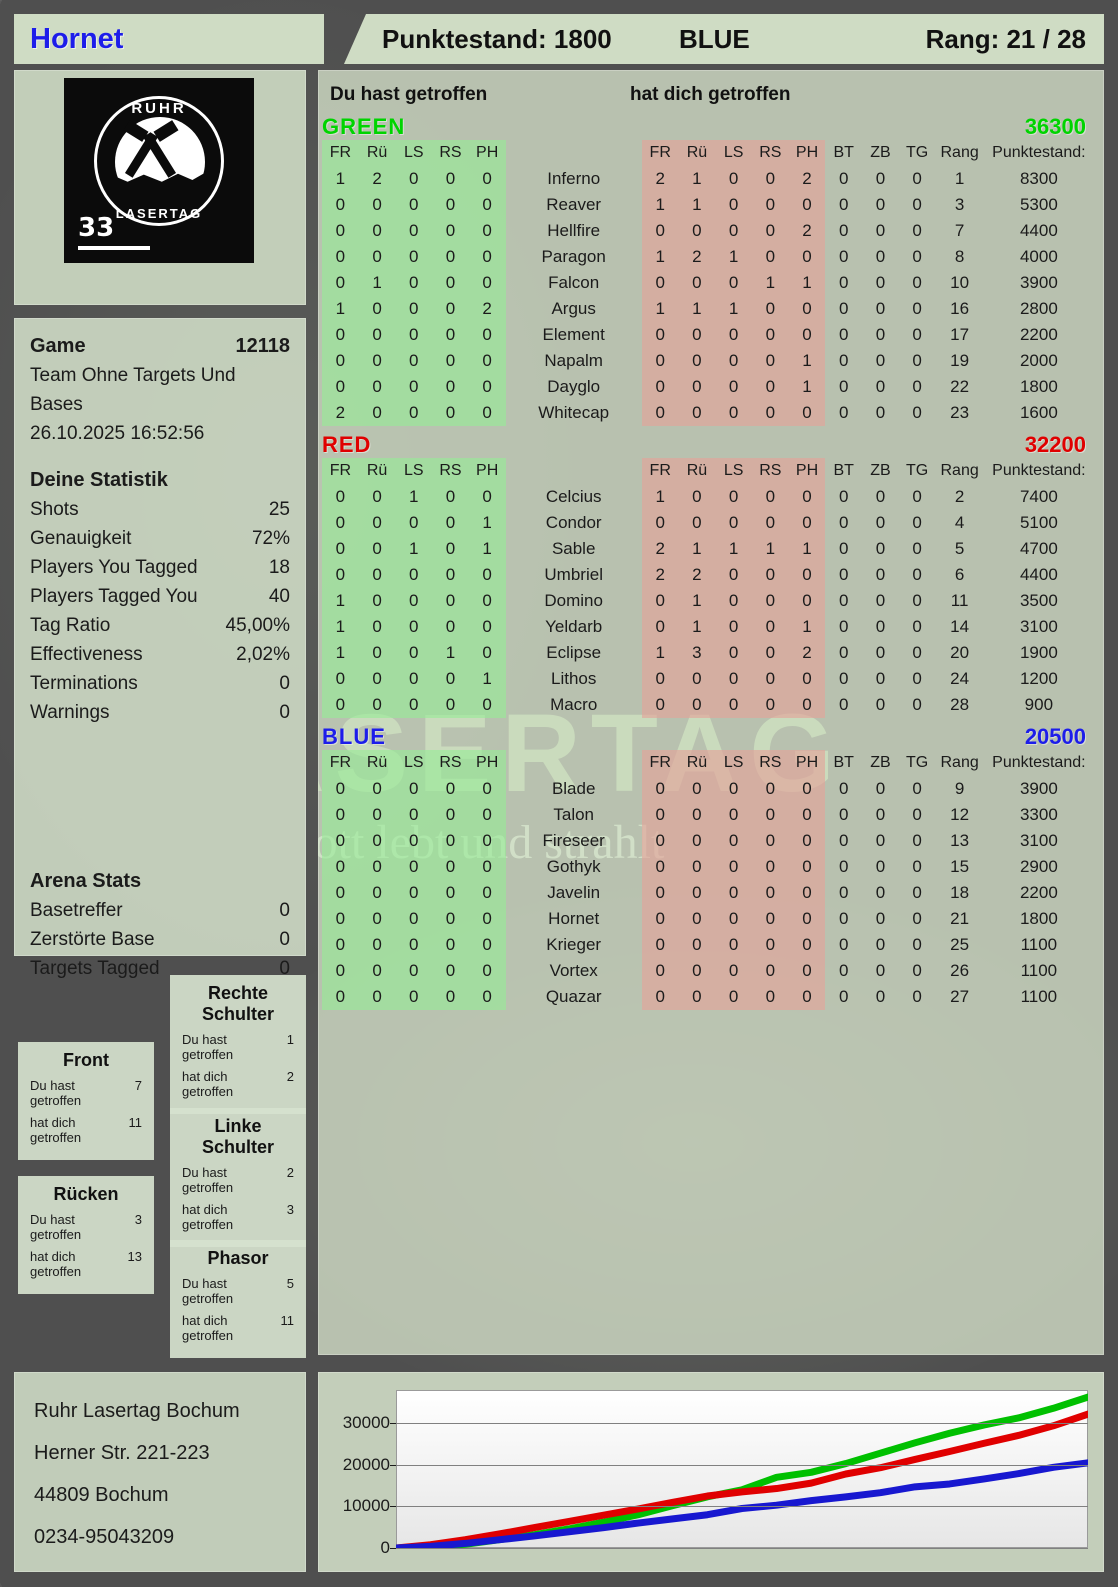  What do you see at coordinates (959, 788) in the screenshot?
I see `cell-rang: 9` at bounding box center [959, 788].